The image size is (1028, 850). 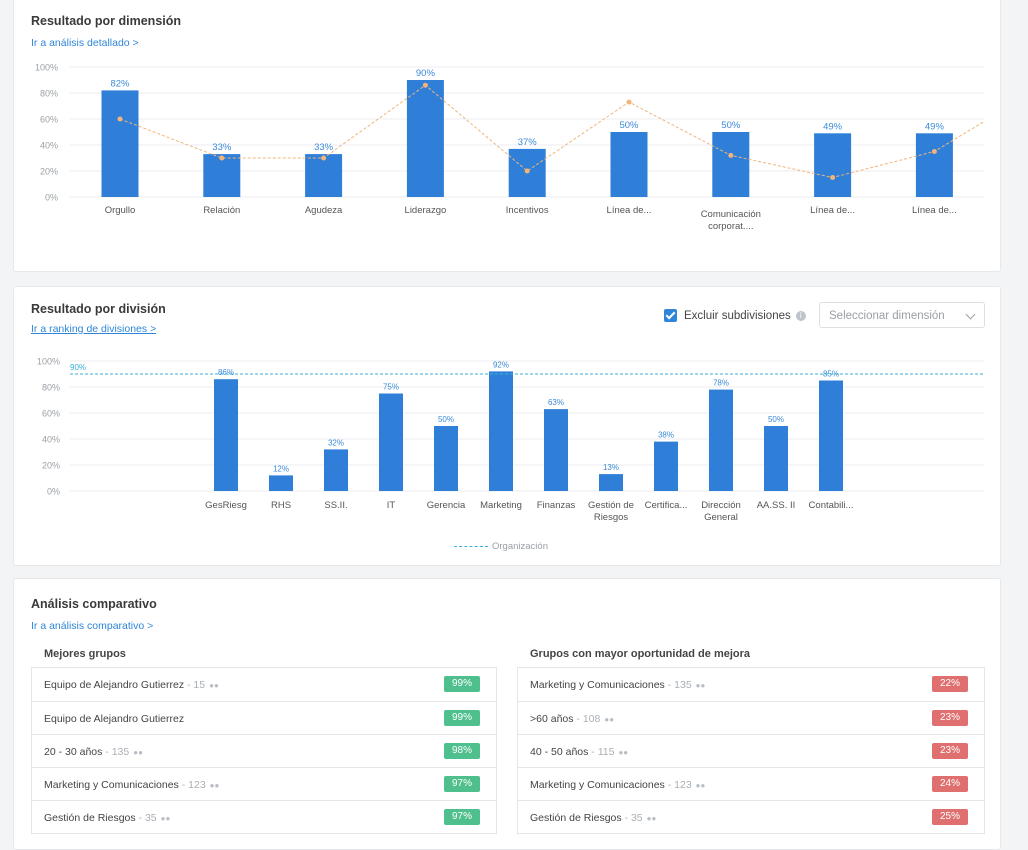 I want to click on best-row: Equipo de Alejandro Gutierrez 99%, so click(x=264, y=717).